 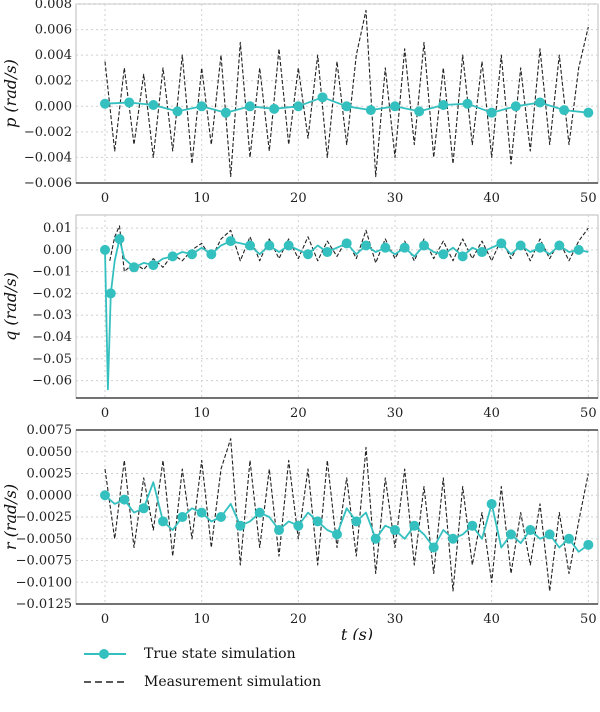 I want to click on y-tick-label: −0.0025, so click(x=44, y=517).